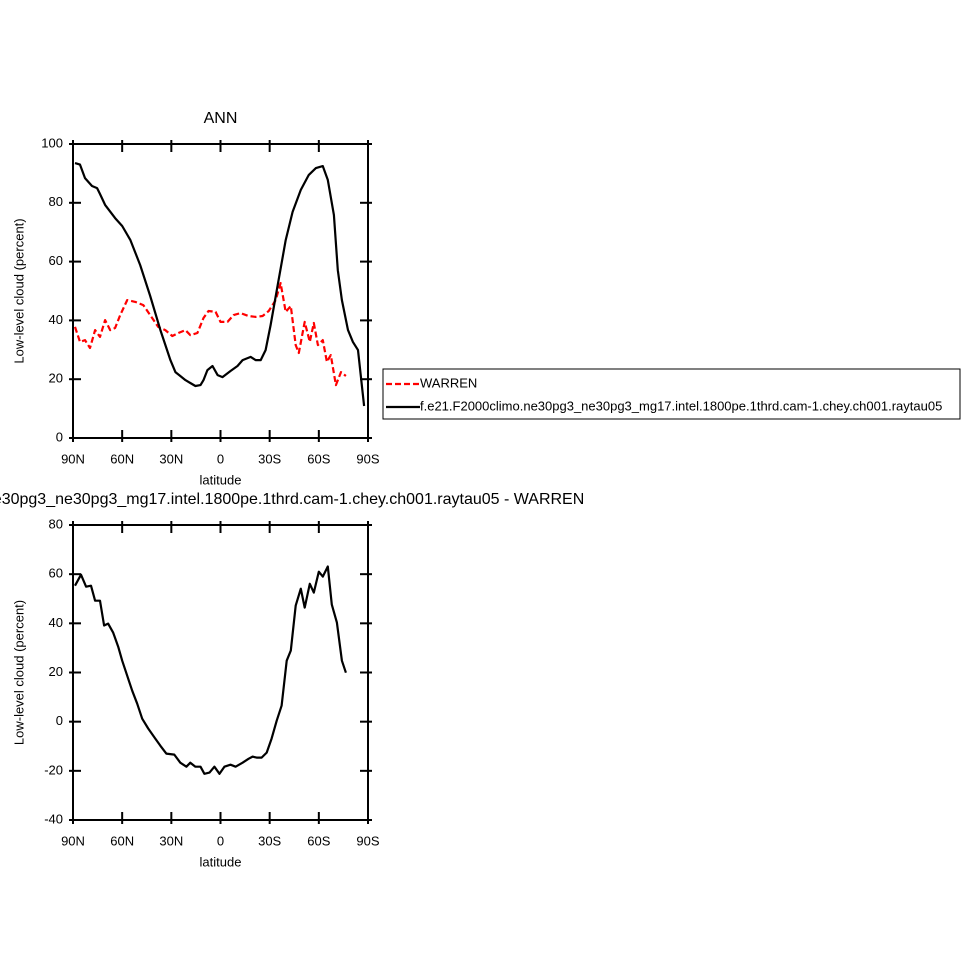 The image size is (977, 979). Describe the element at coordinates (53, 769) in the screenshot. I see `y-tick-label: -20` at that location.